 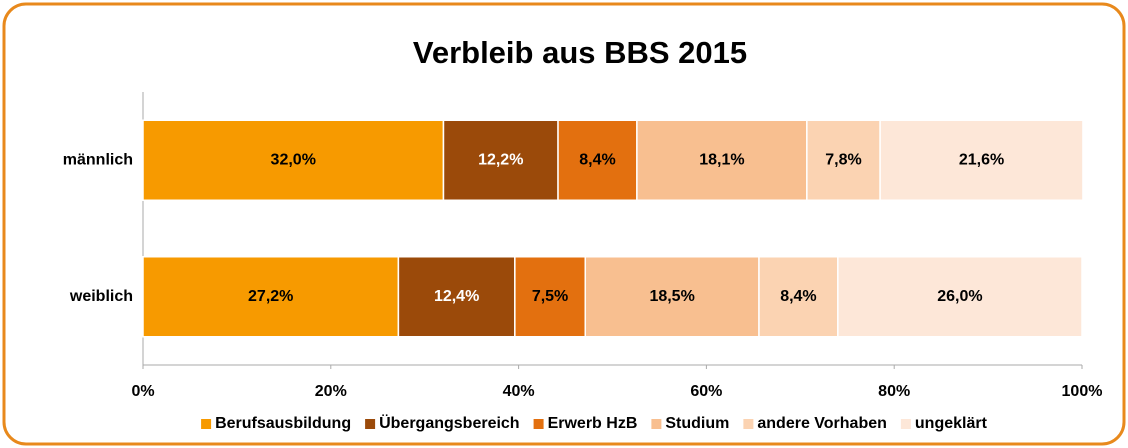 What do you see at coordinates (580, 52) in the screenshot?
I see `chart-title: Verbleib aus BBS 2015` at bounding box center [580, 52].